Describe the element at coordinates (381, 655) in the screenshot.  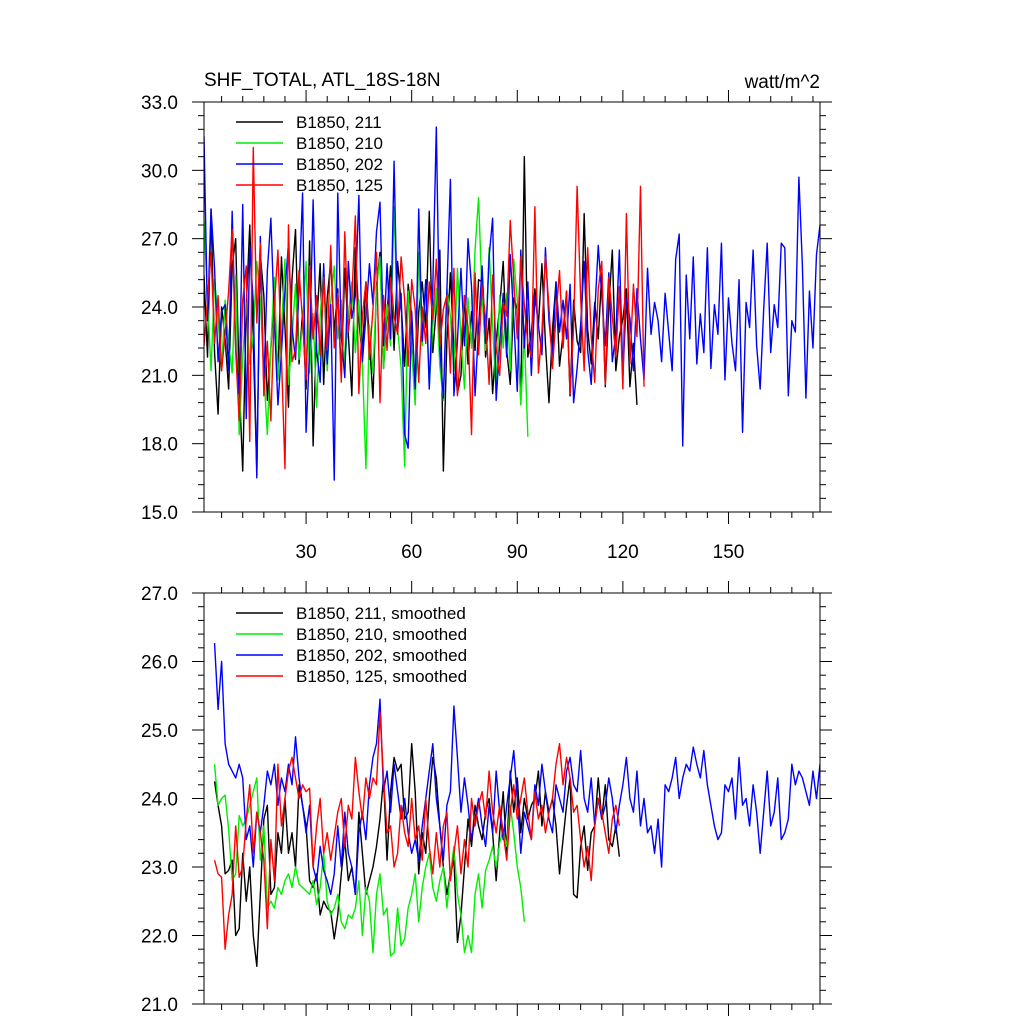
I see `bottom-legend-label: B1850, 202, smoothed` at that location.